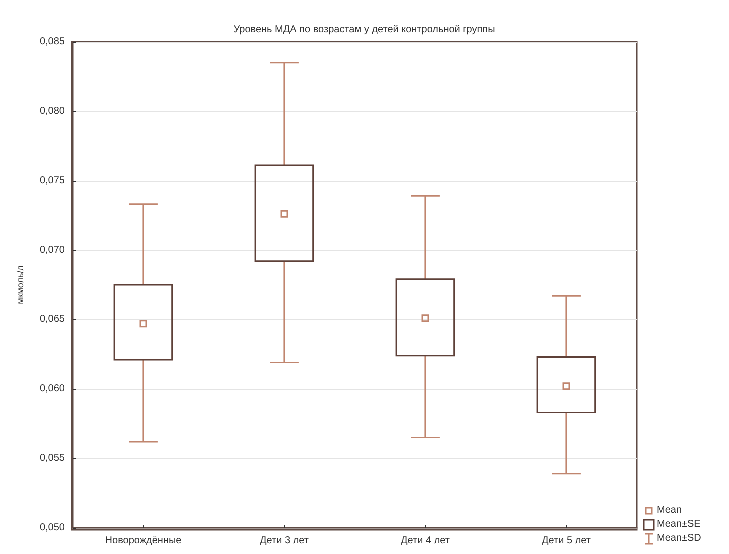 The width and height of the screenshot is (729, 554). What do you see at coordinates (679, 525) in the screenshot?
I see `text: Mean±SE` at bounding box center [679, 525].